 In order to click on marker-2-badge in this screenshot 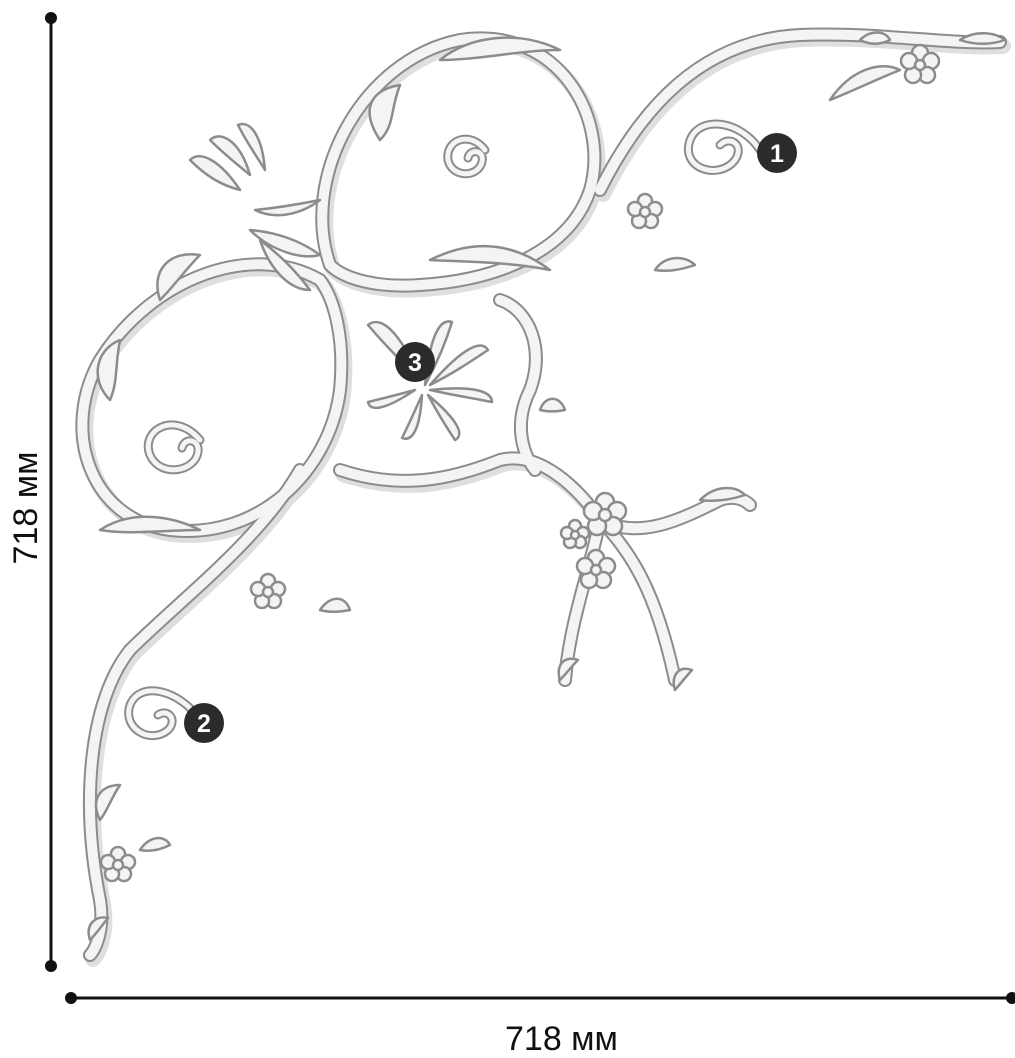, I will do `click(204, 723)`.